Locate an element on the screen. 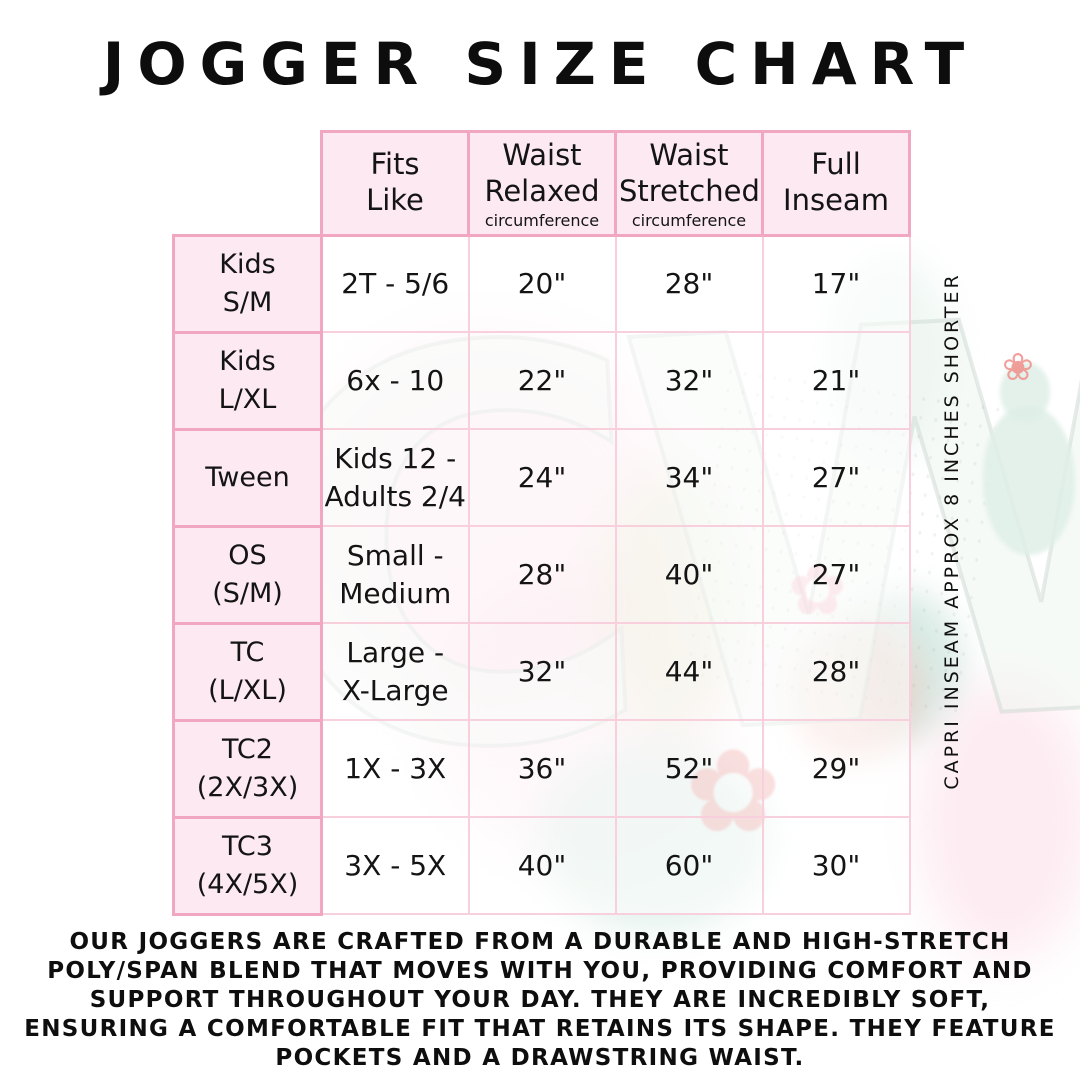 The height and width of the screenshot is (1080, 1080). waist-relaxed-value: 36" is located at coordinates (542, 769).